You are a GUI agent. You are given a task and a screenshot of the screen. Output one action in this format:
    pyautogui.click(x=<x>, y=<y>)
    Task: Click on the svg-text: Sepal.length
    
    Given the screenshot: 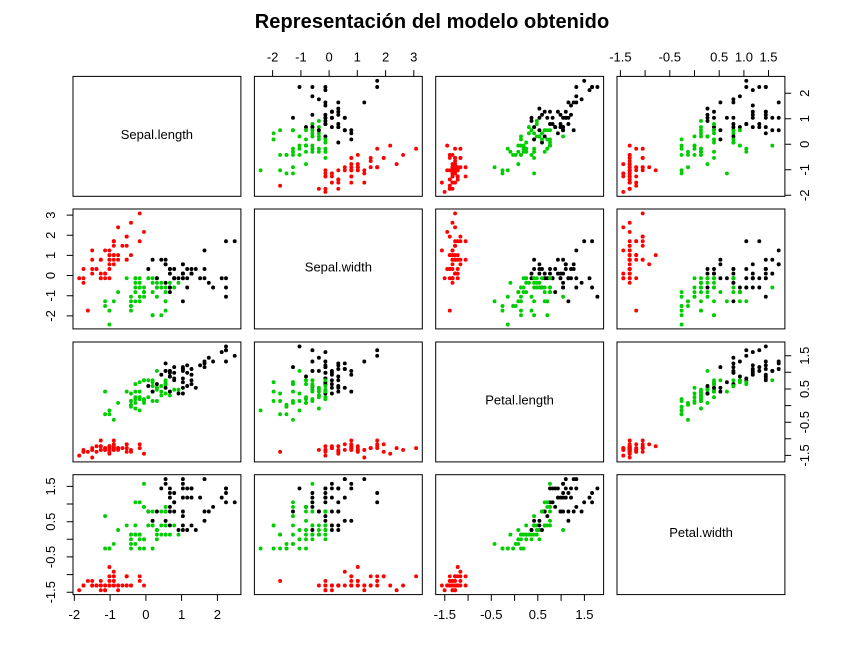 What is the action you would take?
    pyautogui.click(x=157, y=134)
    